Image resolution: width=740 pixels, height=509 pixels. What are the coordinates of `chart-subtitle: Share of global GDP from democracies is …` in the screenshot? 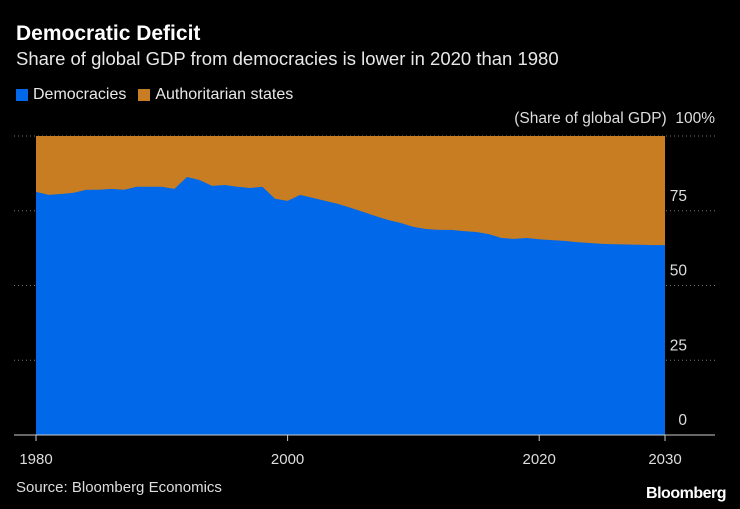 It's located at (287, 58).